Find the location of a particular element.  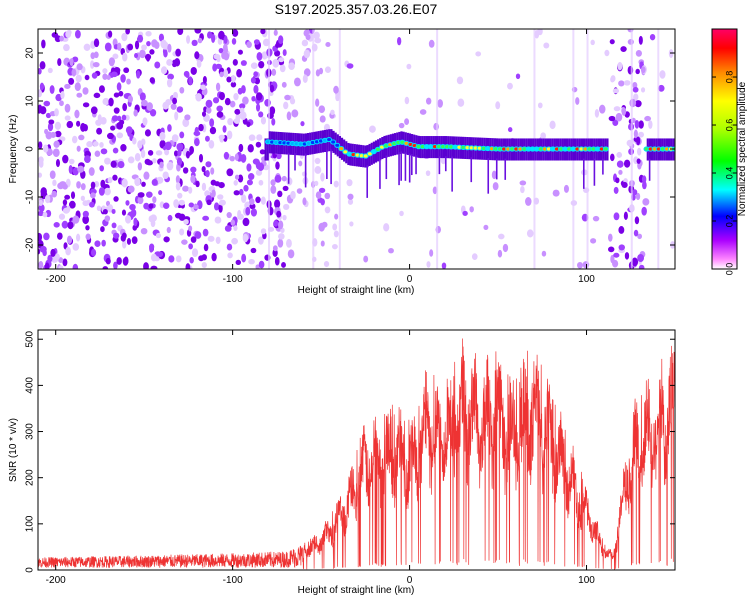

figure-title: S197.2025.357.03.26.E07 is located at coordinates (356, 9).